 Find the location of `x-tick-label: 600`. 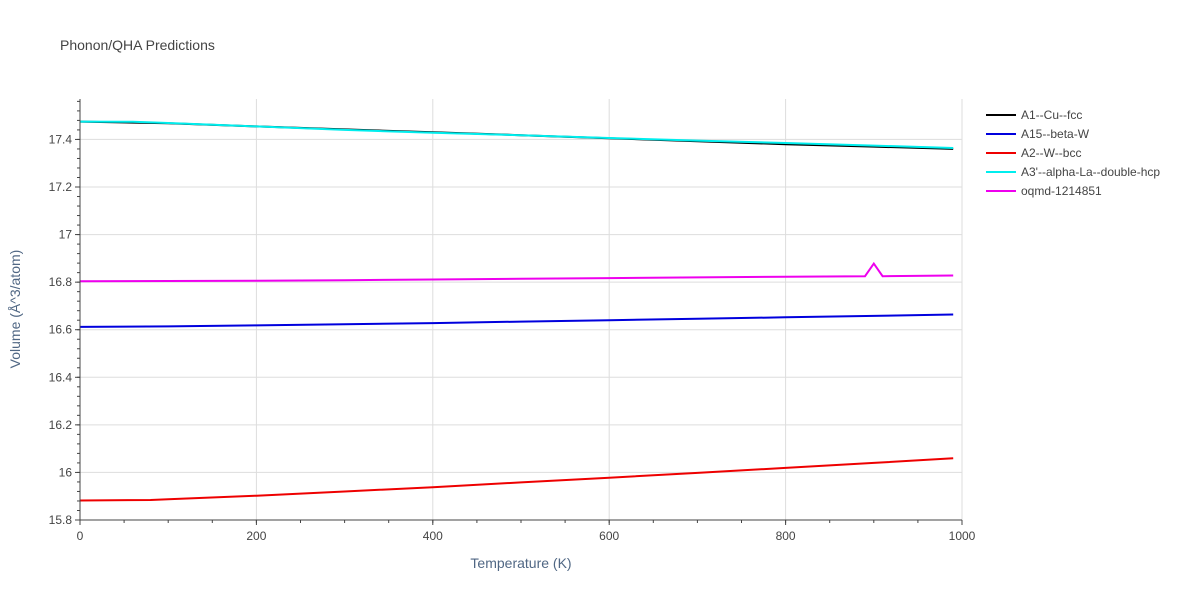

x-tick-label: 600 is located at coordinates (609, 536).